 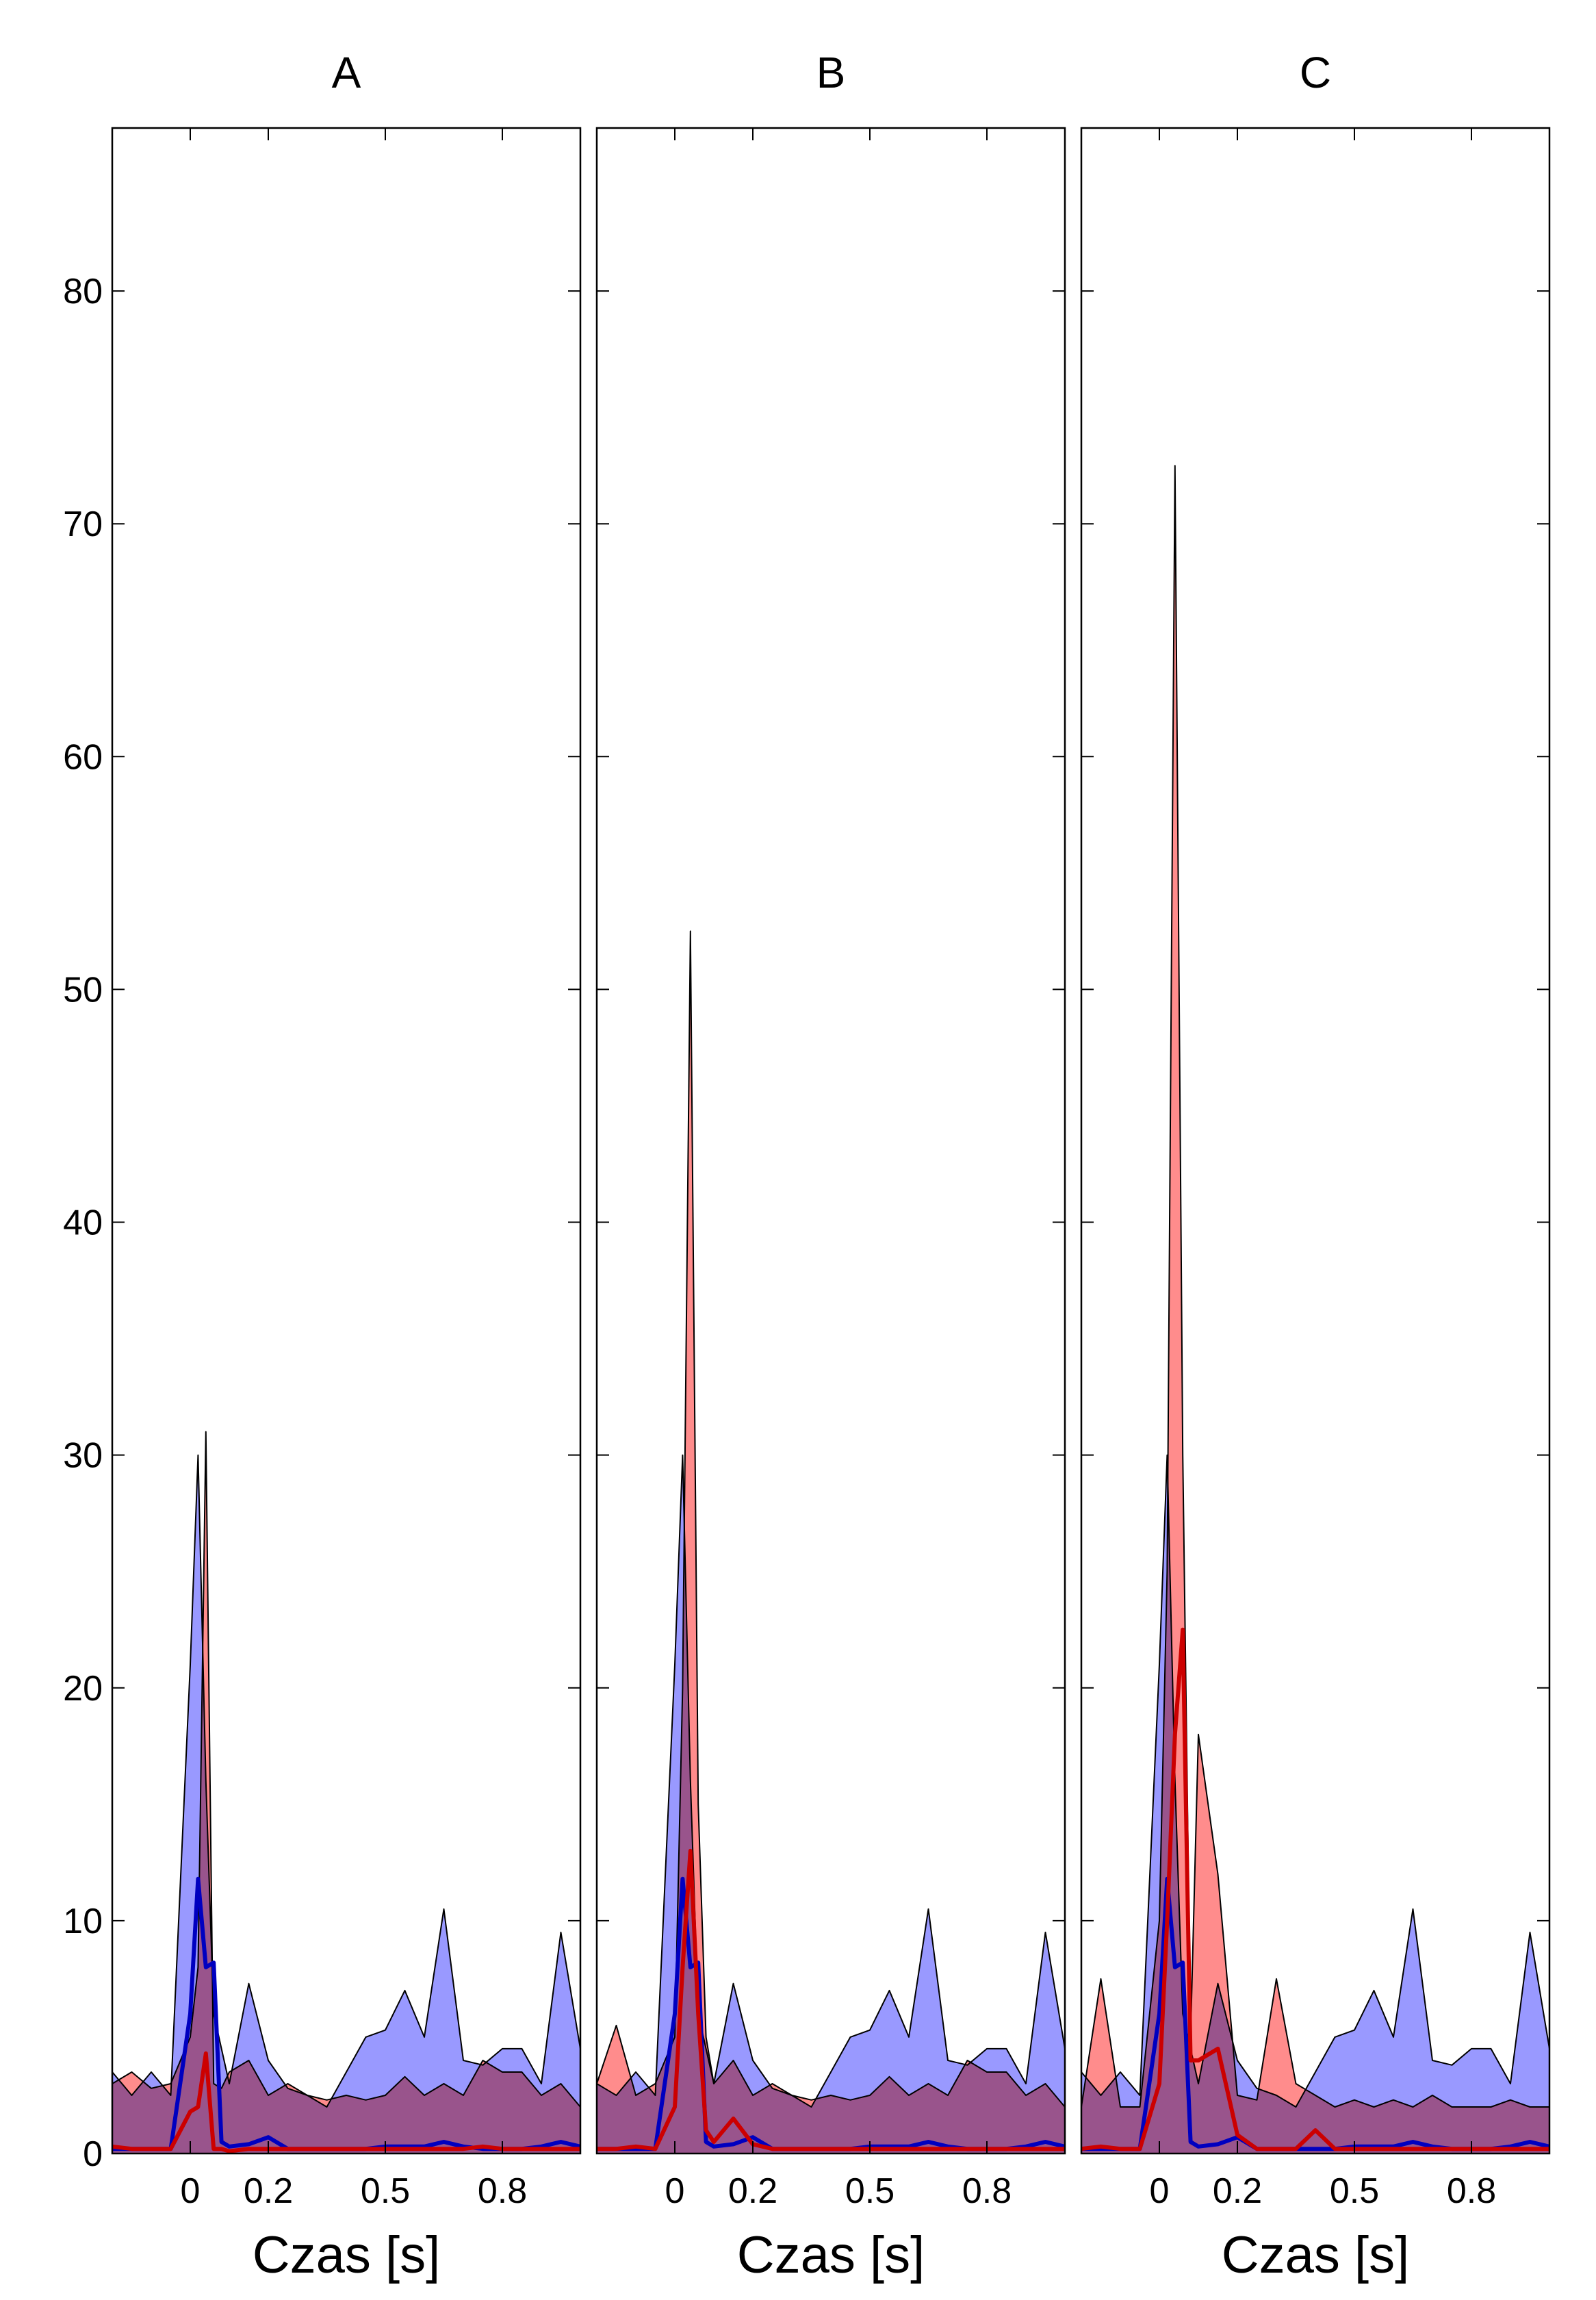 I want to click on red-band, so click(x=346, y=1792).